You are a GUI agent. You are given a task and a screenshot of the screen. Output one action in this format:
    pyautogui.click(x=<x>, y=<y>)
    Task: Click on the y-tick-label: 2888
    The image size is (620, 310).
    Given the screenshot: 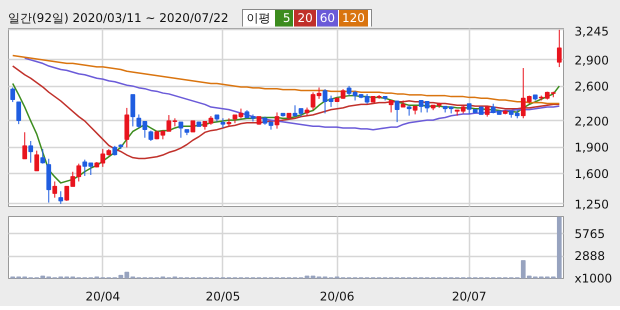 What is the action you would take?
    pyautogui.click(x=590, y=256)
    